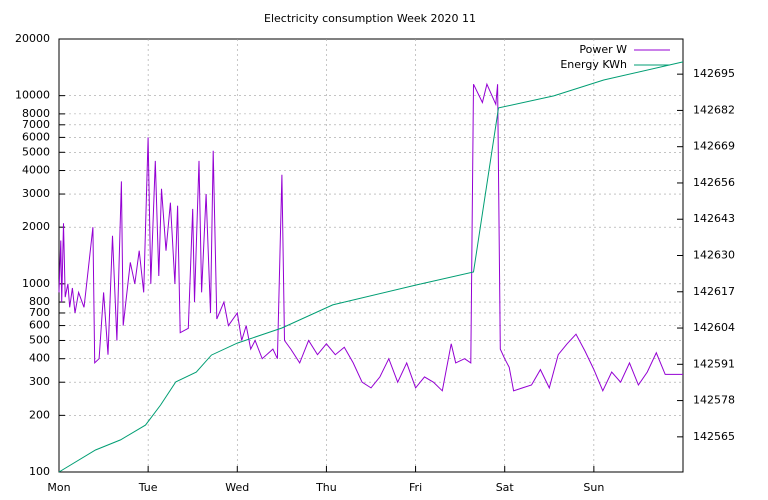 The height and width of the screenshot is (500, 768). What do you see at coordinates (237, 487) in the screenshot?
I see `x-tick-label: Wed` at bounding box center [237, 487].